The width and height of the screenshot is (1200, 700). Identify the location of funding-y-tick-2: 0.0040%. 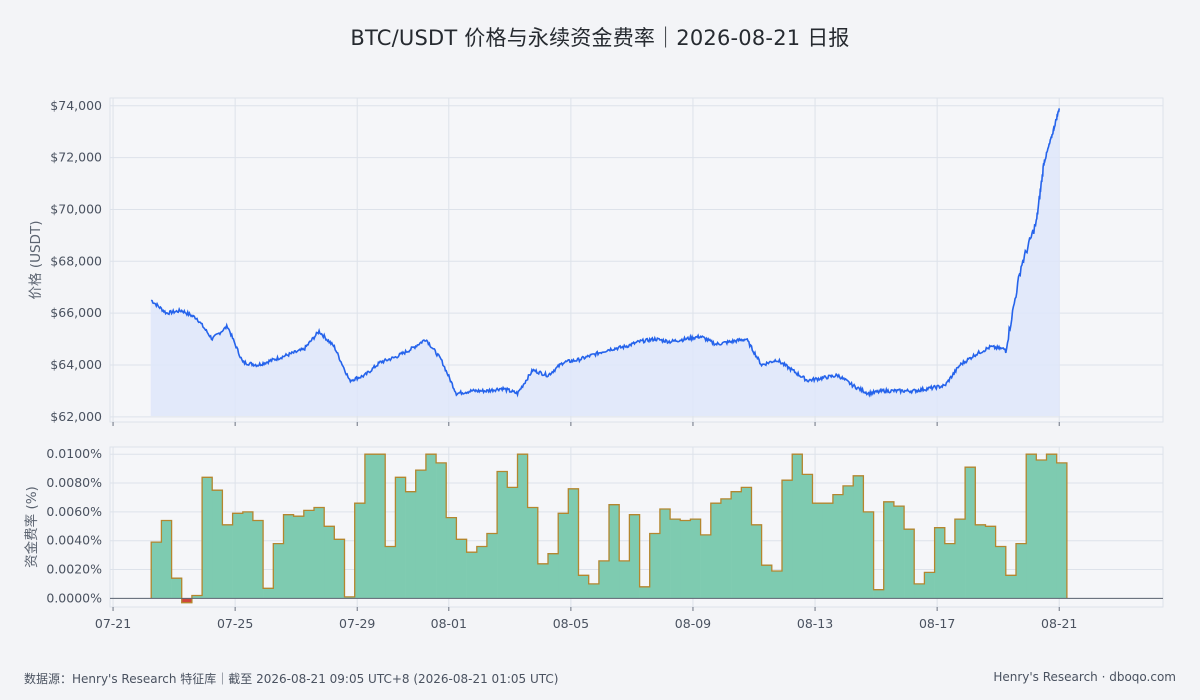
(74, 540).